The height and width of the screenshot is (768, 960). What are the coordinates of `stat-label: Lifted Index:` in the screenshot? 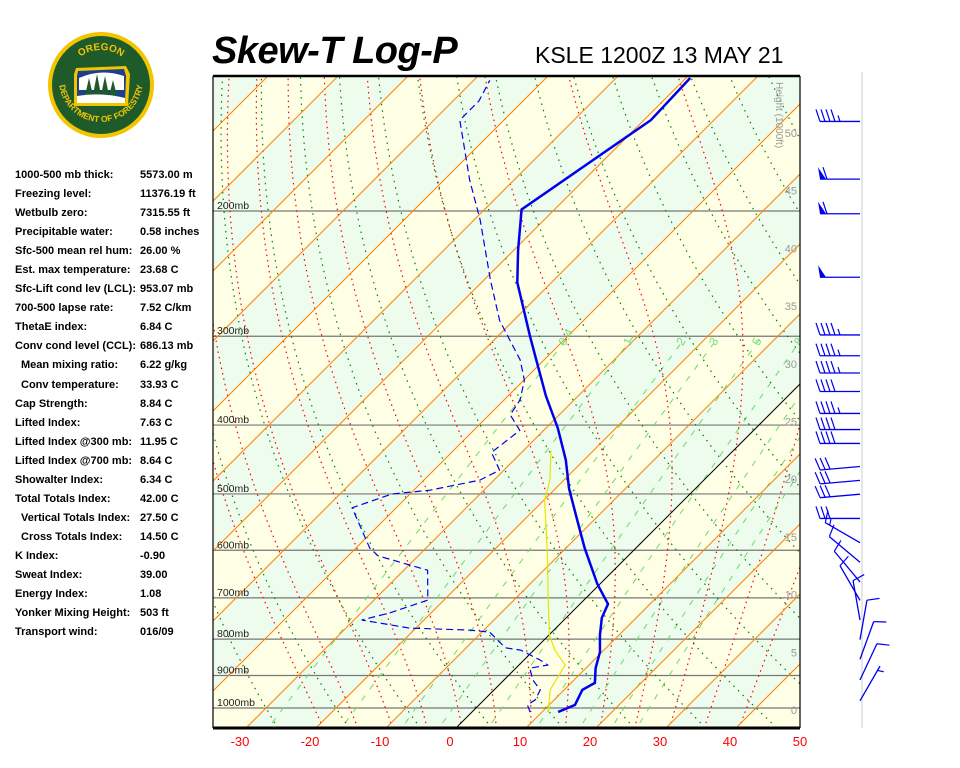 It's located at (48, 422).